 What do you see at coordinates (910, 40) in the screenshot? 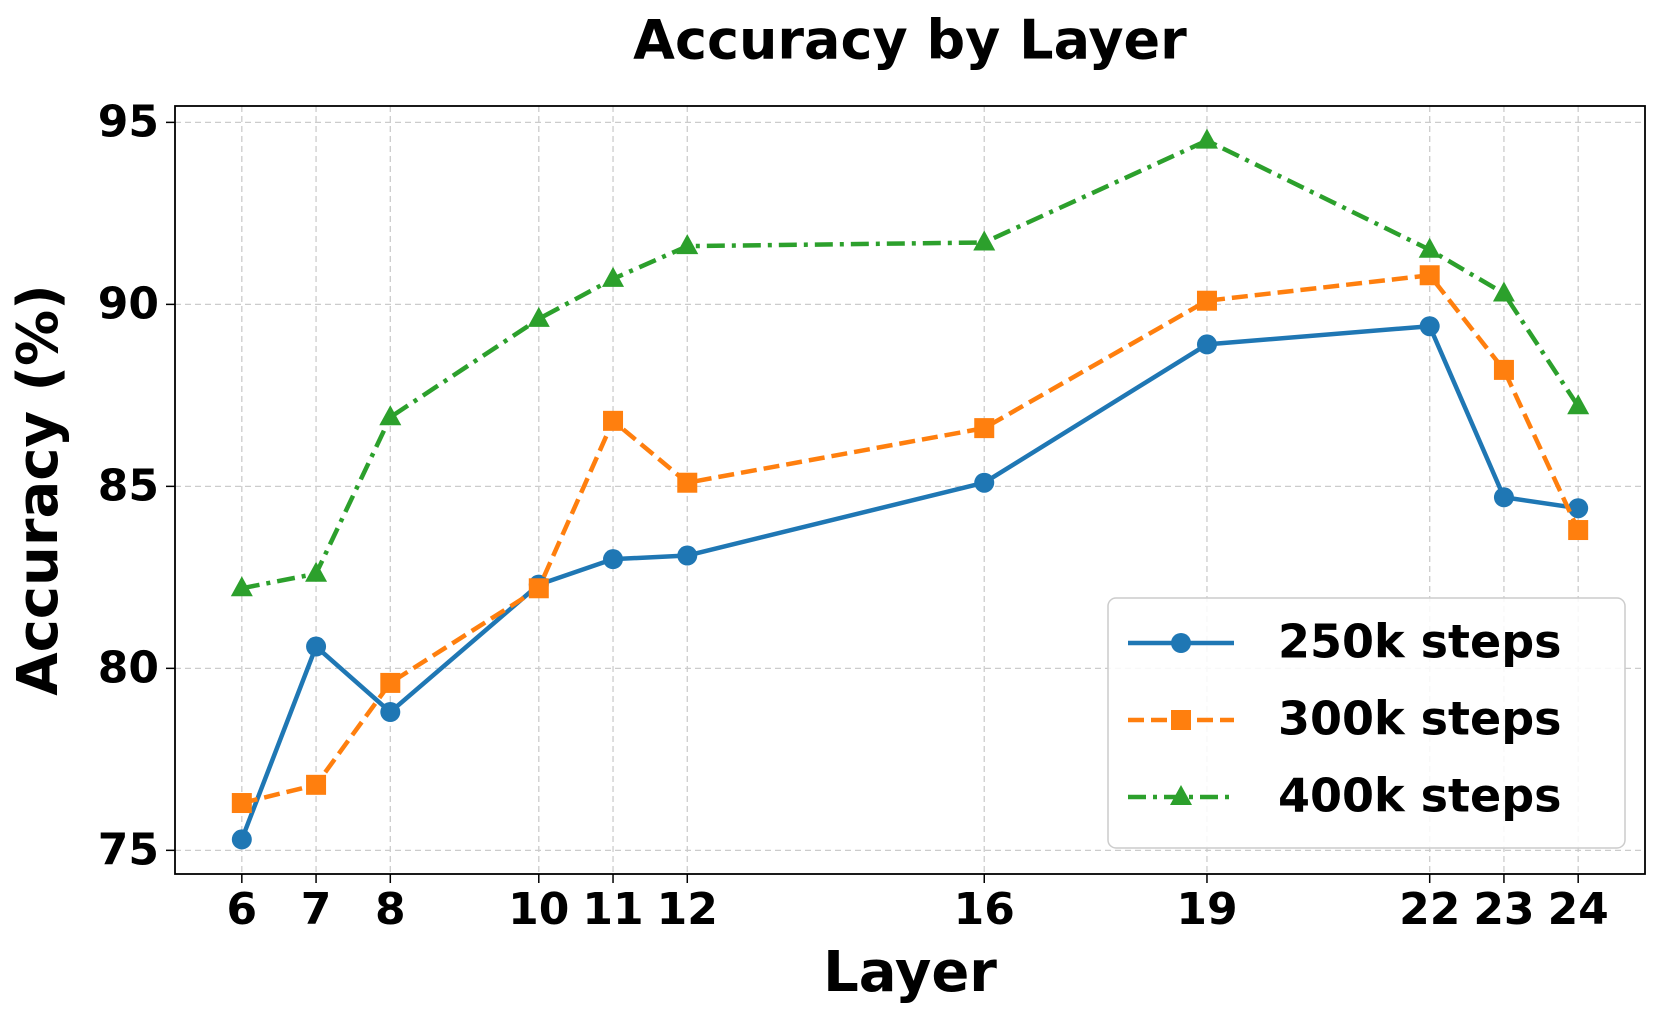
I see `chart-title: Accuracy by Layer` at bounding box center [910, 40].